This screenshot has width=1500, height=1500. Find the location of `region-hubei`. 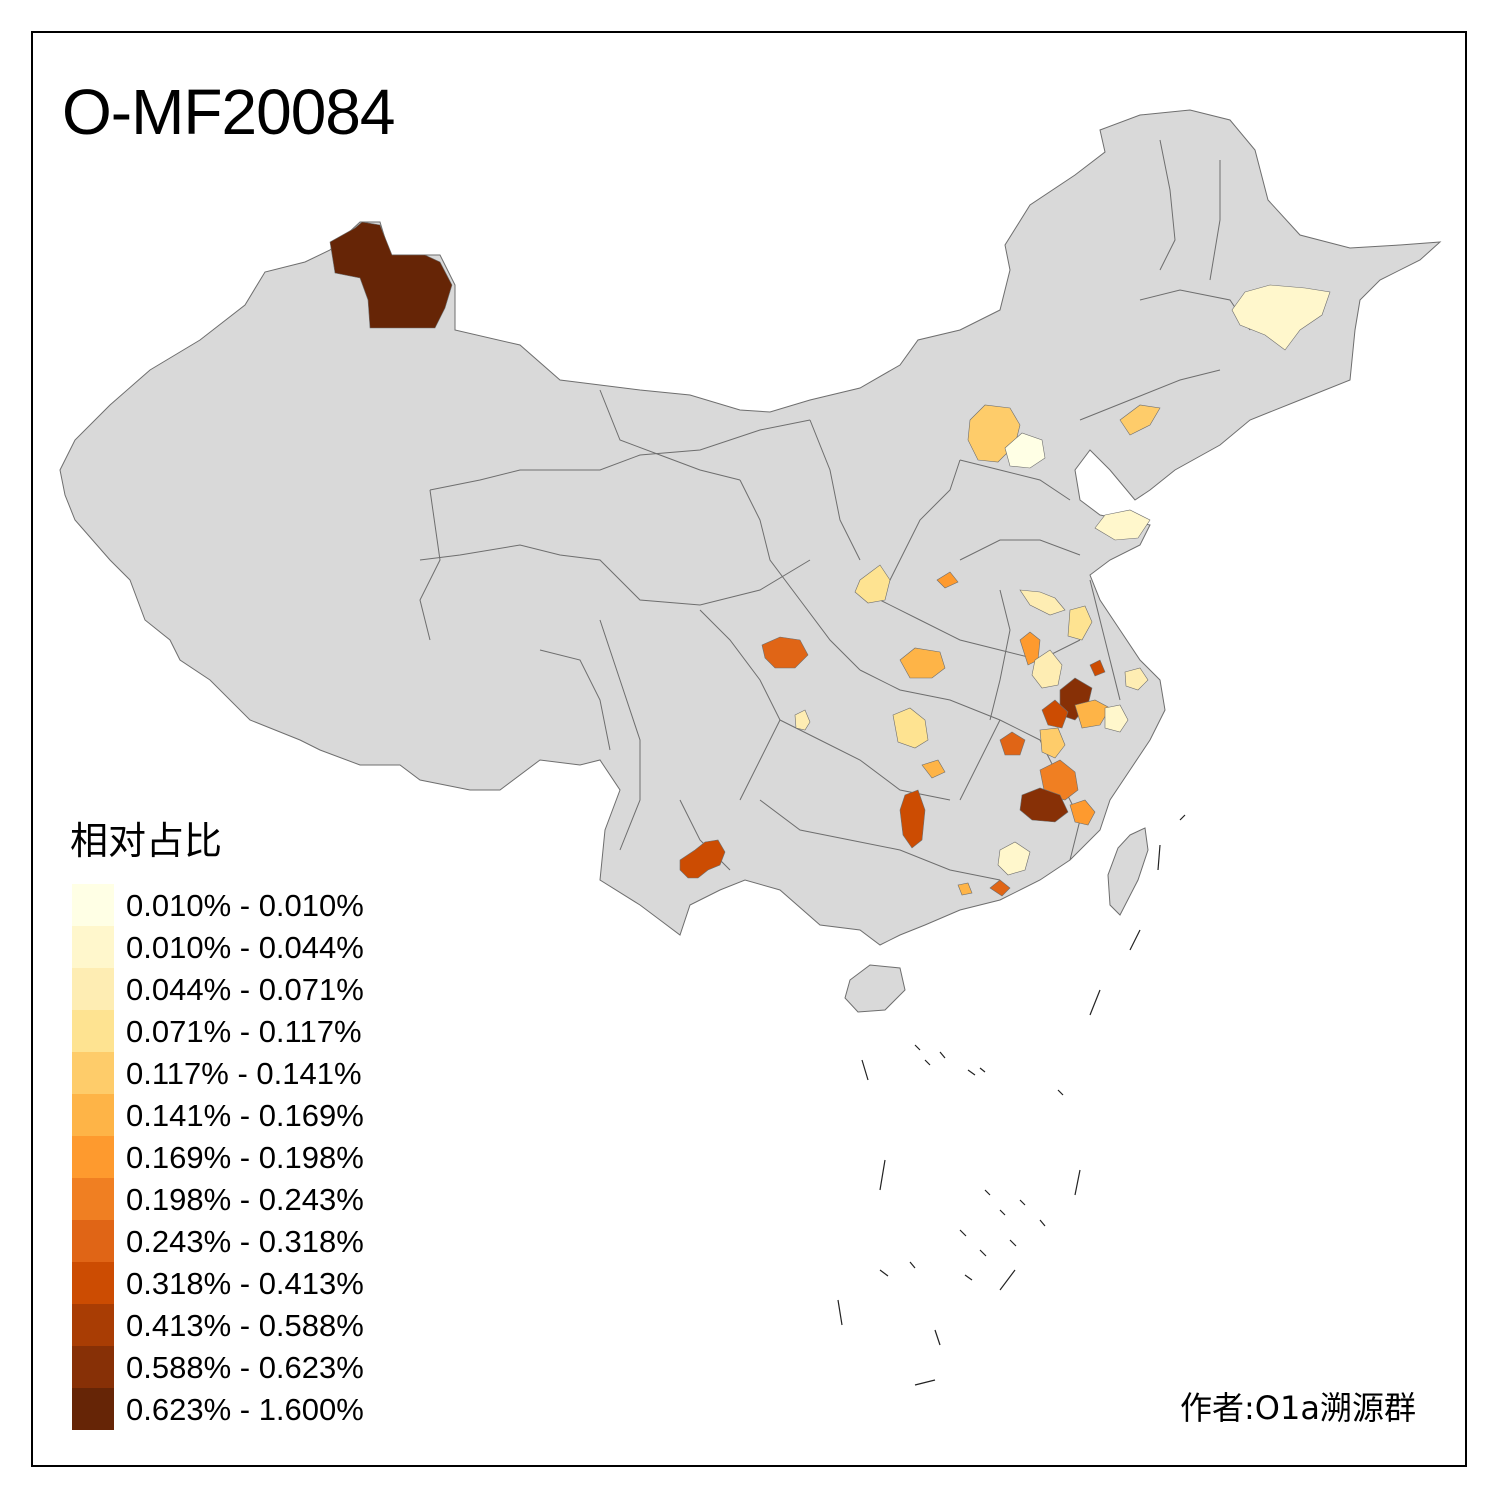

region-hubei is located at coordinates (922, 663).